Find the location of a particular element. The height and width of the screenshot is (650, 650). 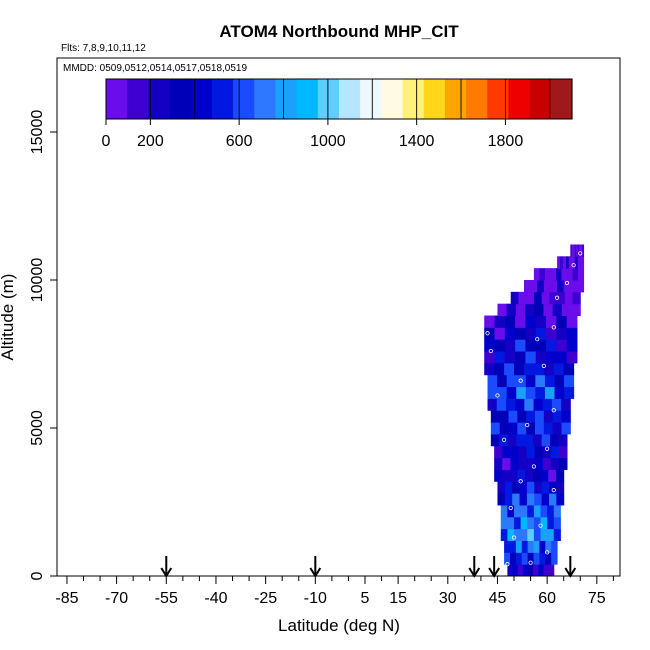

x-tick-label: -40 is located at coordinates (215, 598).